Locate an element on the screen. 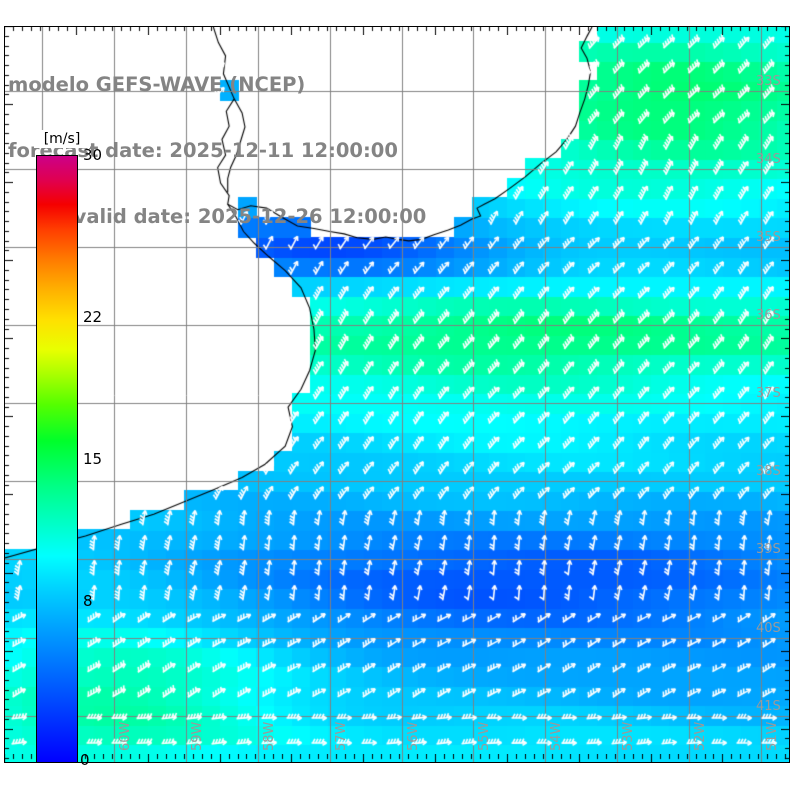 The image size is (800, 800). lat-label-41S: 41S is located at coordinates (768, 706).